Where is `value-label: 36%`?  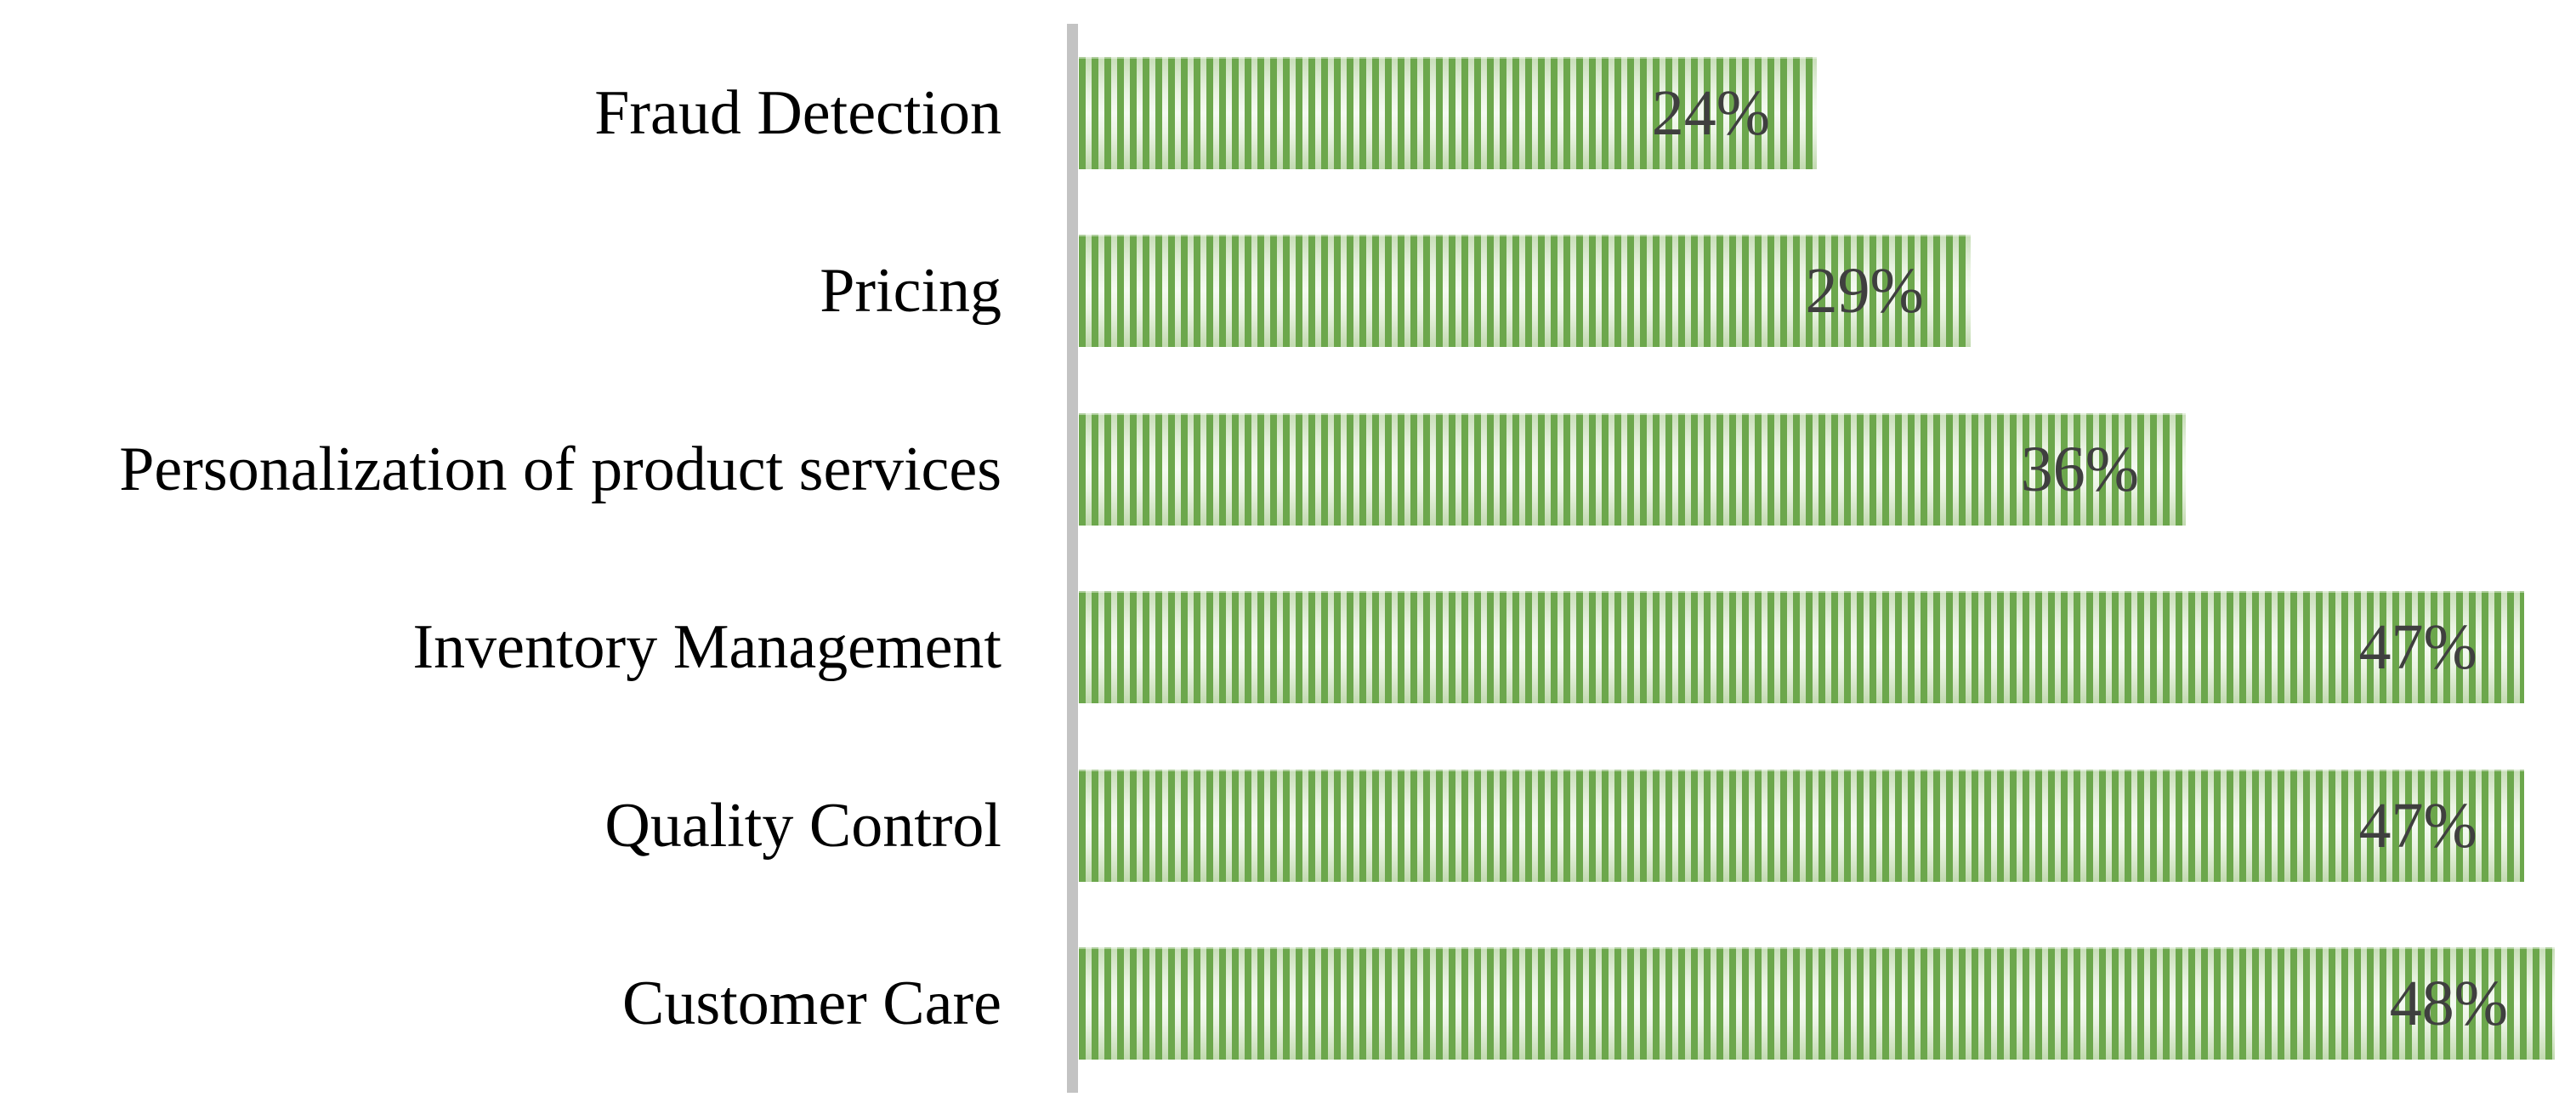
value-label: 36% is located at coordinates (2079, 469).